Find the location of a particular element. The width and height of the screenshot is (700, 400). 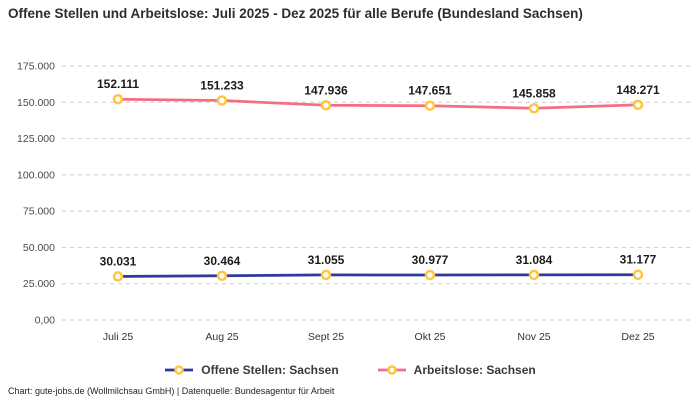

data-point-label: 147.651 is located at coordinates (430, 91).